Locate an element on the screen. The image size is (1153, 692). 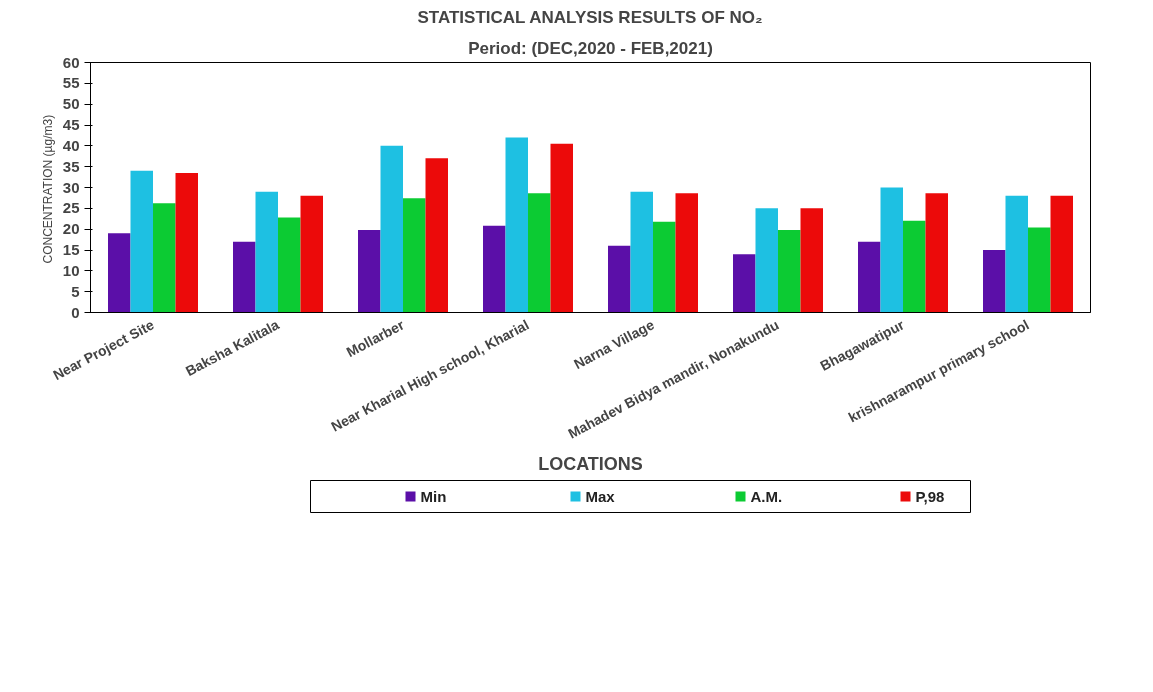
y-tick-label: 25 is located at coordinates (71, 208).